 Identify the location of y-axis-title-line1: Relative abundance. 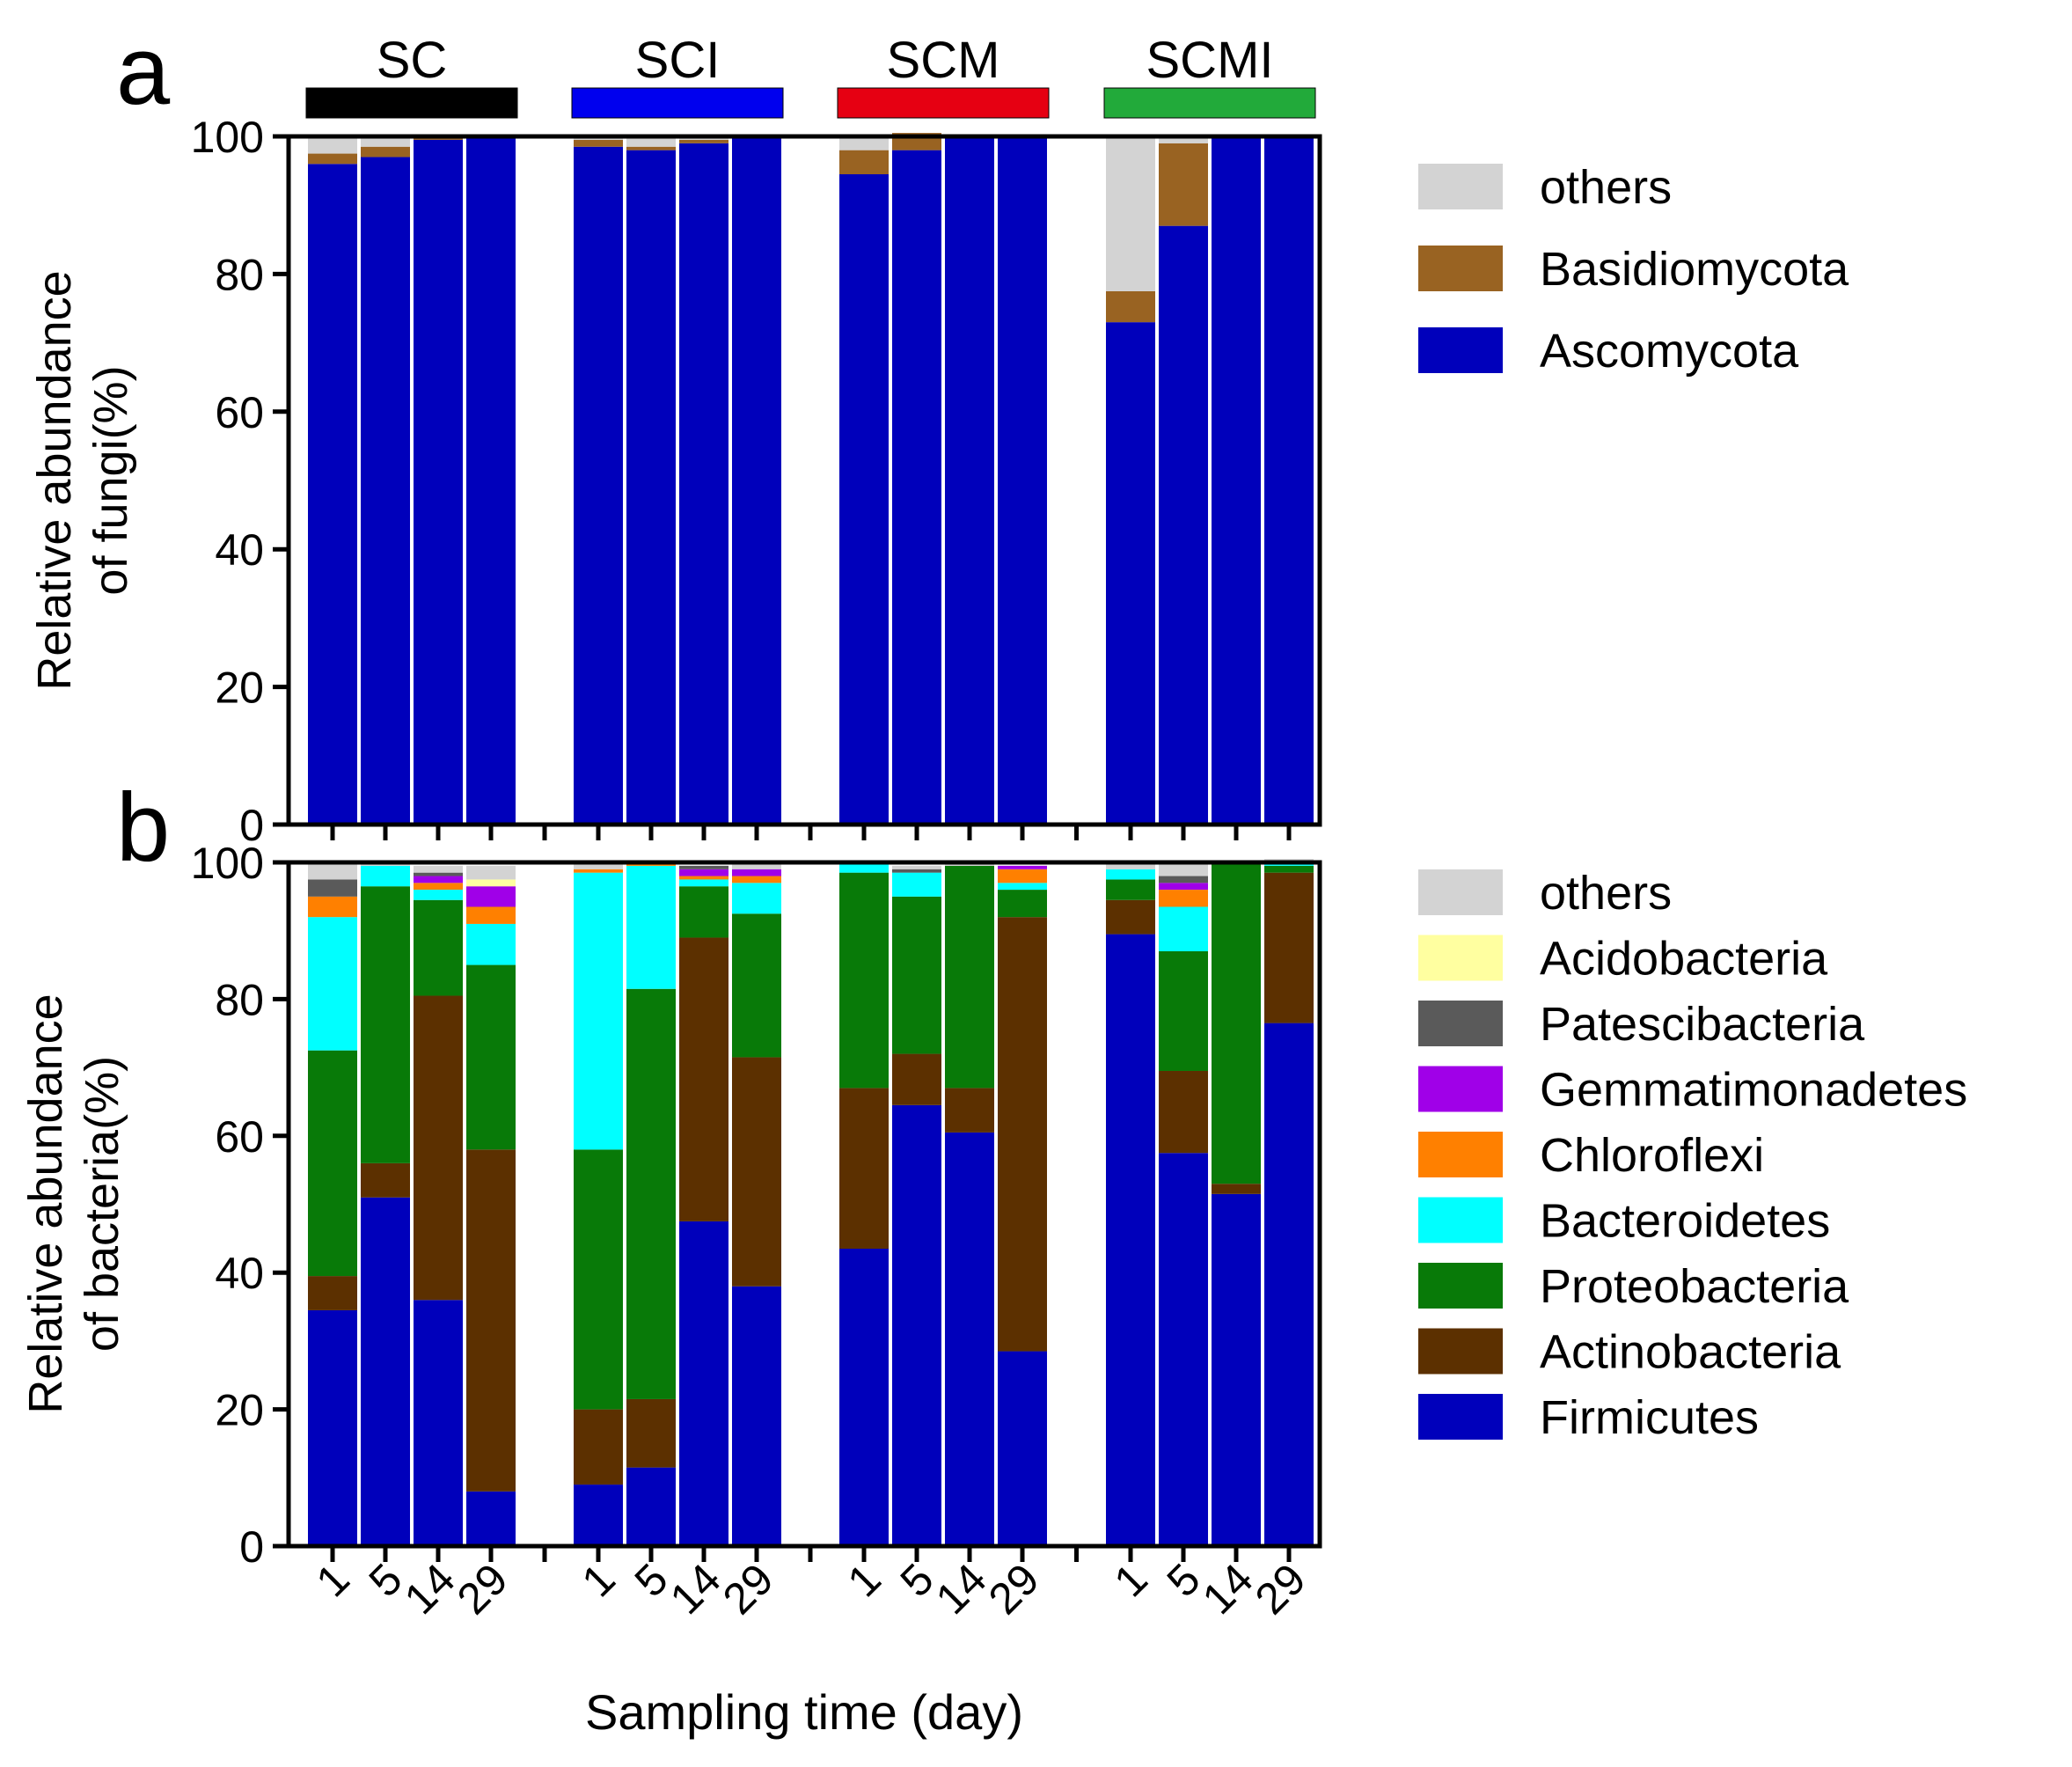
(54, 480).